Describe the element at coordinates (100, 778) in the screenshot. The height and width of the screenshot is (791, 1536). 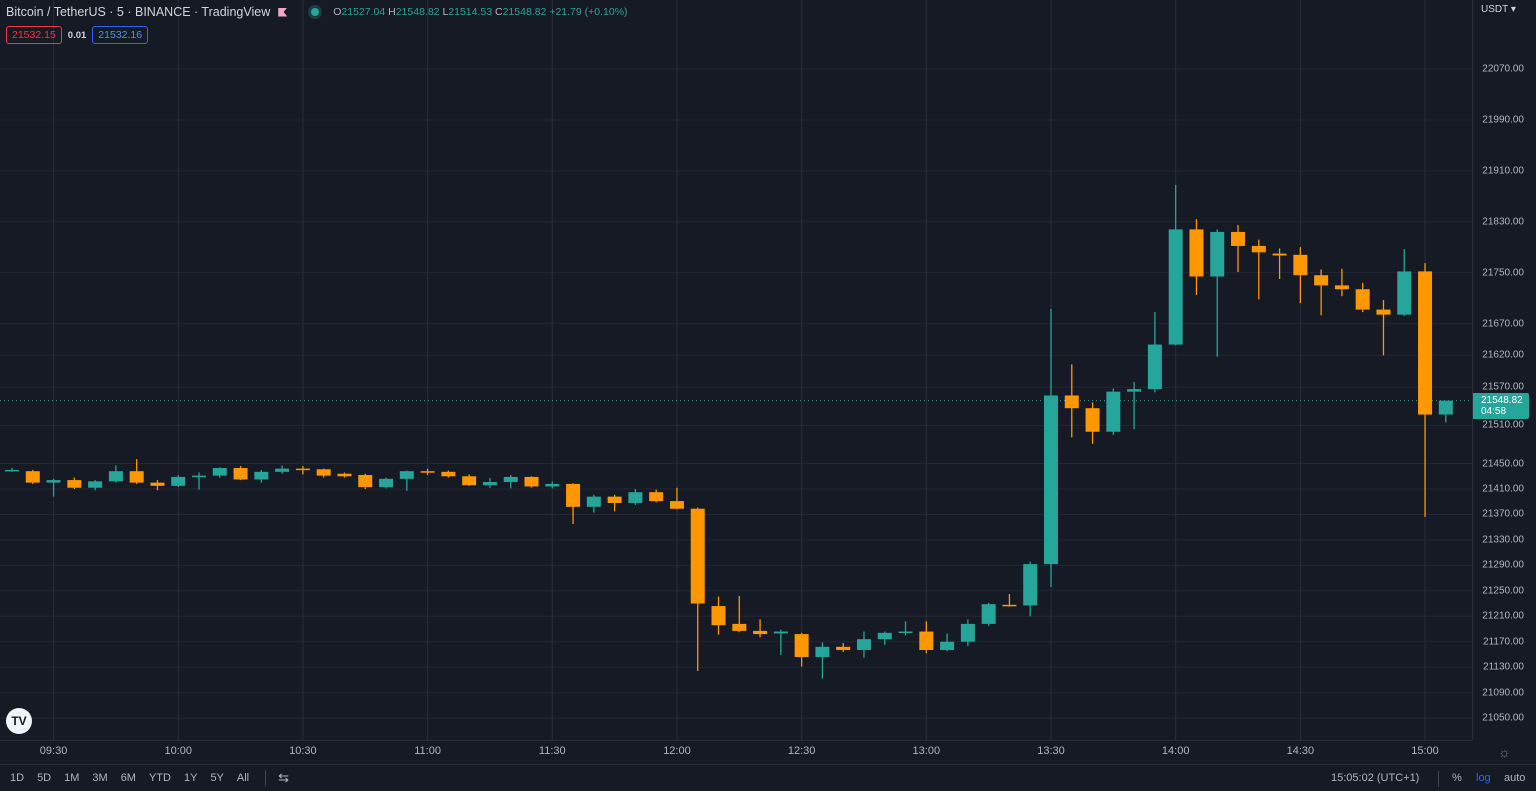
I see `range-3m: 3M` at that location.